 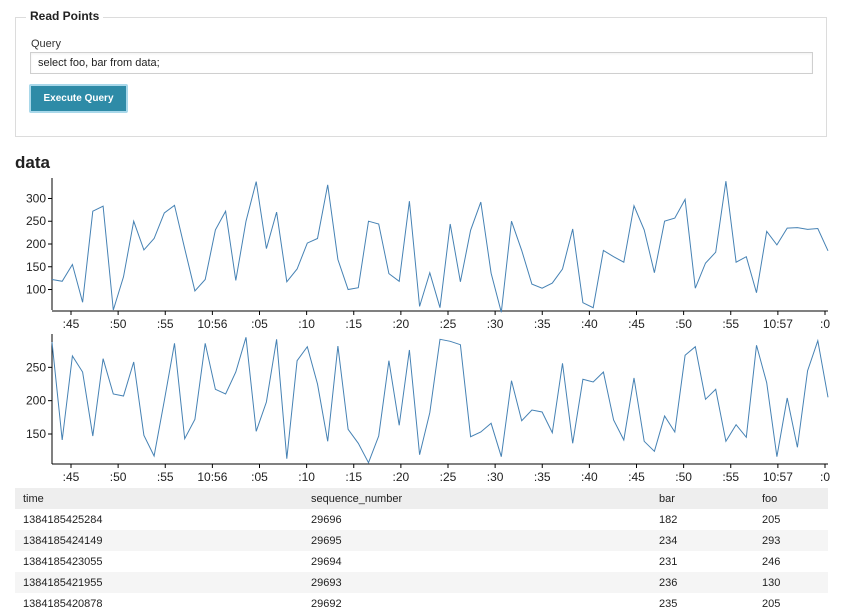 I want to click on y-tick-label: 300, so click(x=36, y=198).